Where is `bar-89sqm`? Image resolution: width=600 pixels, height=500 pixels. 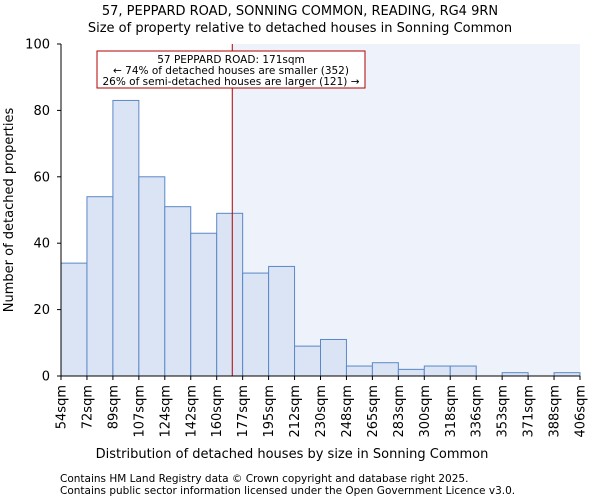
bar-89sqm is located at coordinates (126, 238).